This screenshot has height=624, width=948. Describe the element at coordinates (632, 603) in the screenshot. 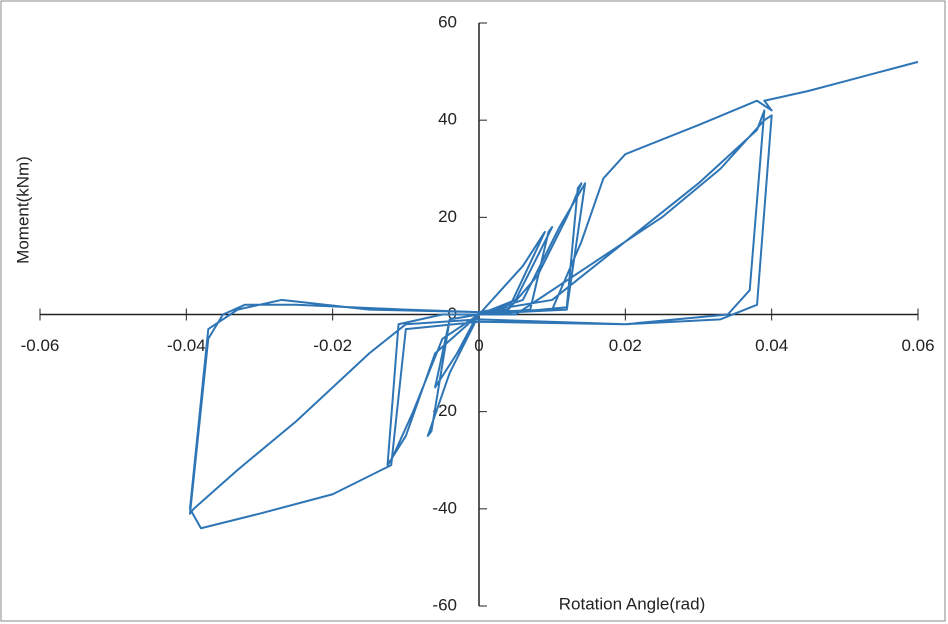

I see `x-axis-title: Rotation Angle(rad)` at that location.